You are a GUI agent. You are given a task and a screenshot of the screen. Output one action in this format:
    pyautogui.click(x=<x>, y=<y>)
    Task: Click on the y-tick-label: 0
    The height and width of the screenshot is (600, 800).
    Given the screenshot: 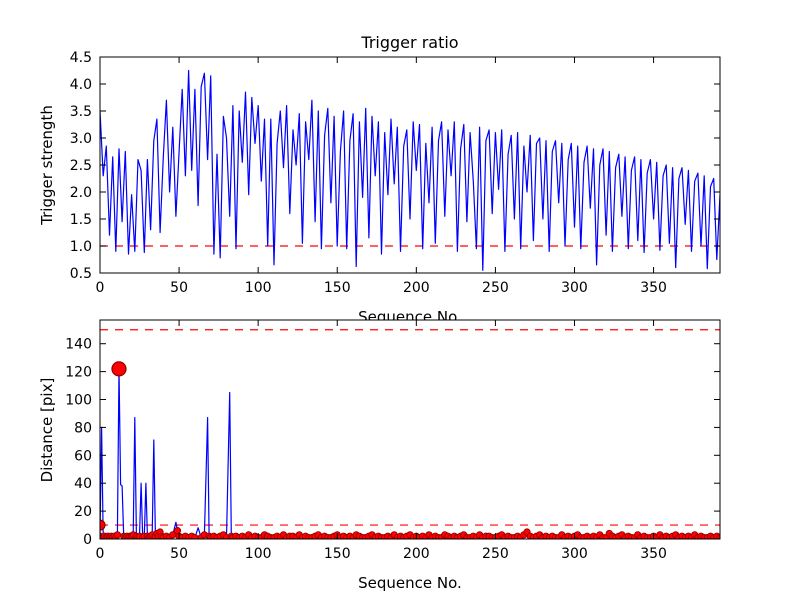 What is the action you would take?
    pyautogui.click(x=87, y=540)
    